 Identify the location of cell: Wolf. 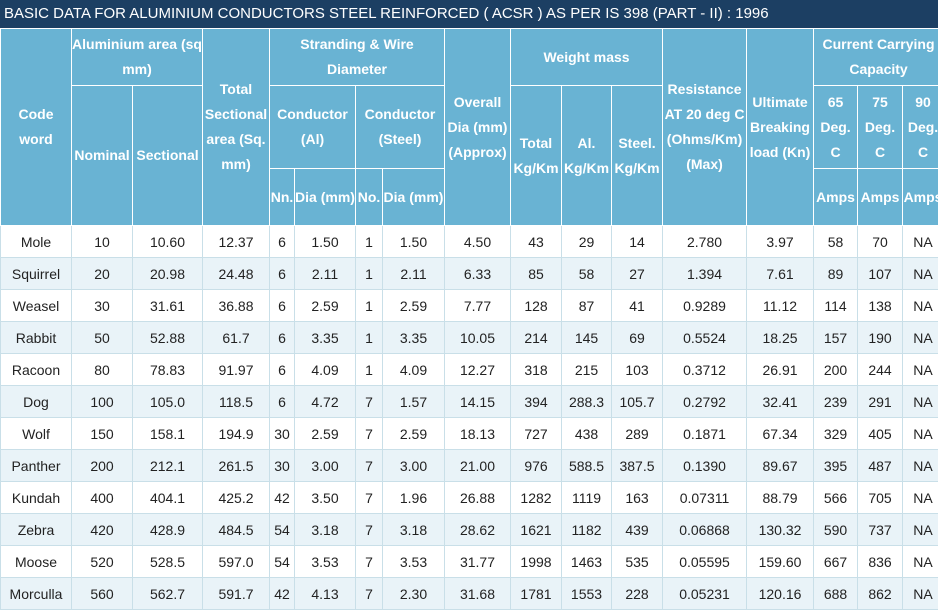
(36, 434).